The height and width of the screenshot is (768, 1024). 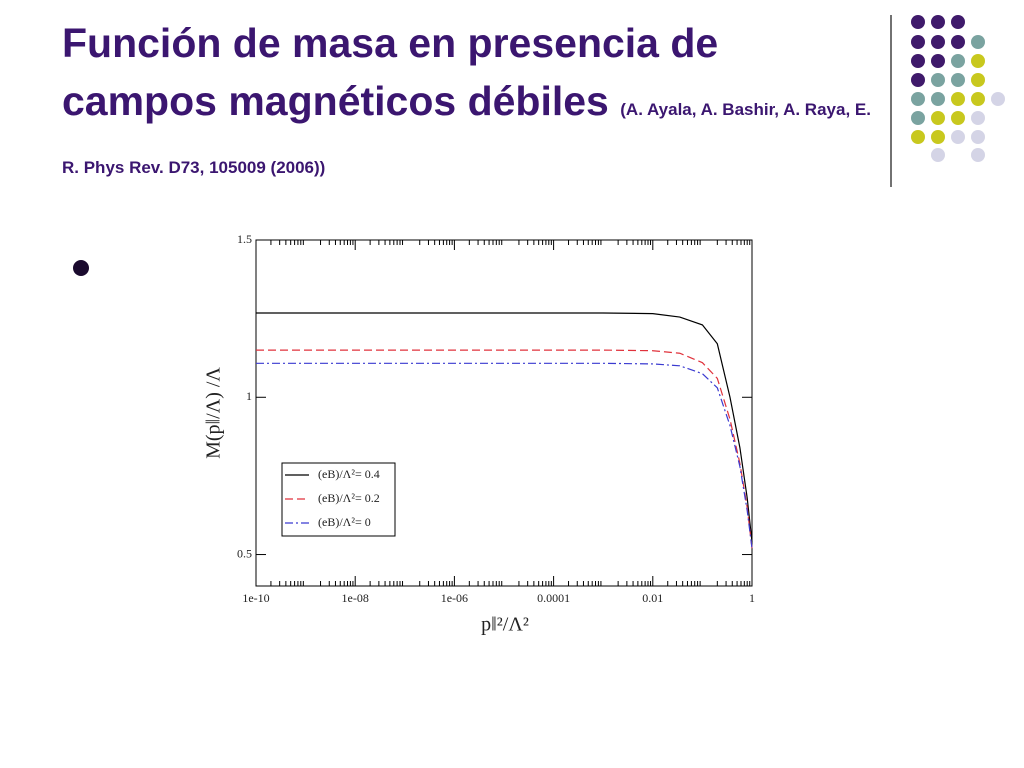 What do you see at coordinates (214, 413) in the screenshot?
I see `y-axis-label: M(p‖/Λ) /Λ` at bounding box center [214, 413].